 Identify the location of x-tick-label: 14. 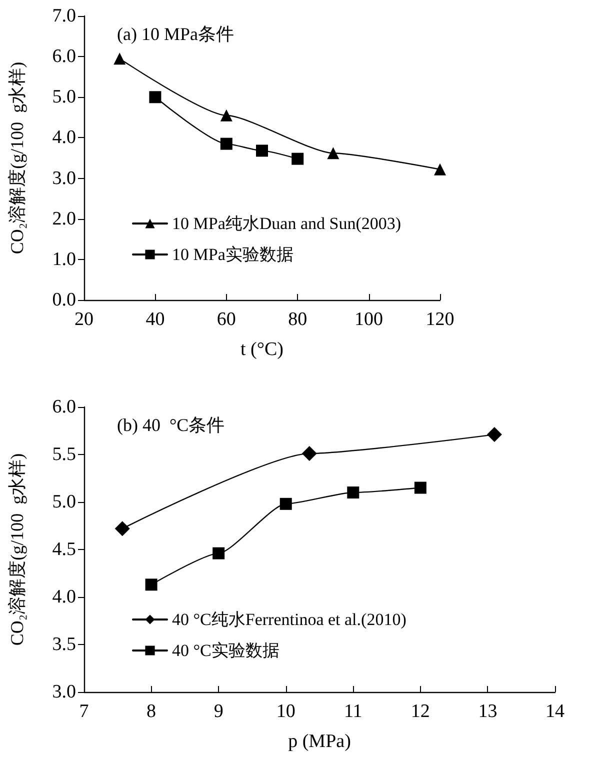
(555, 711).